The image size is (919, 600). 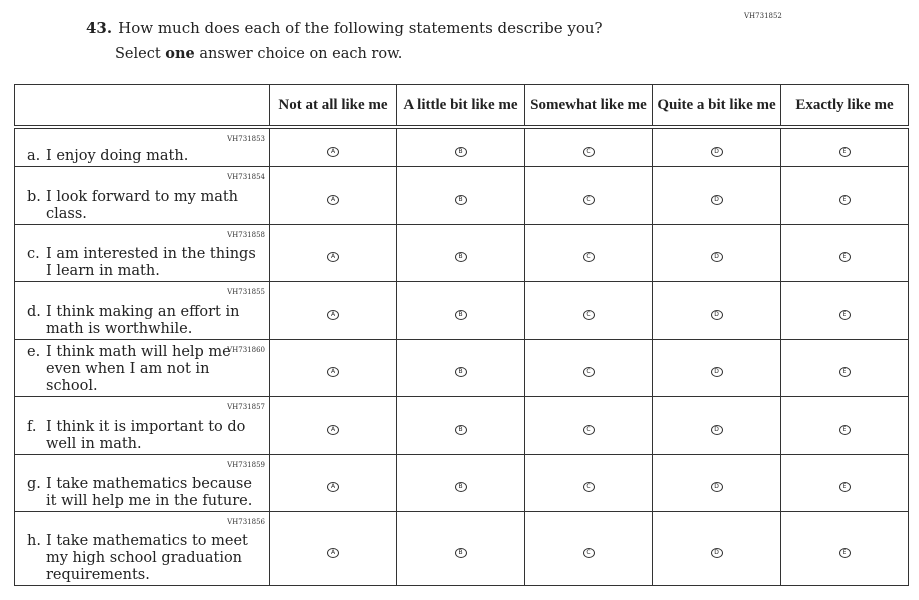 I want to click on row-item-id: VH731856, so click(x=246, y=521).